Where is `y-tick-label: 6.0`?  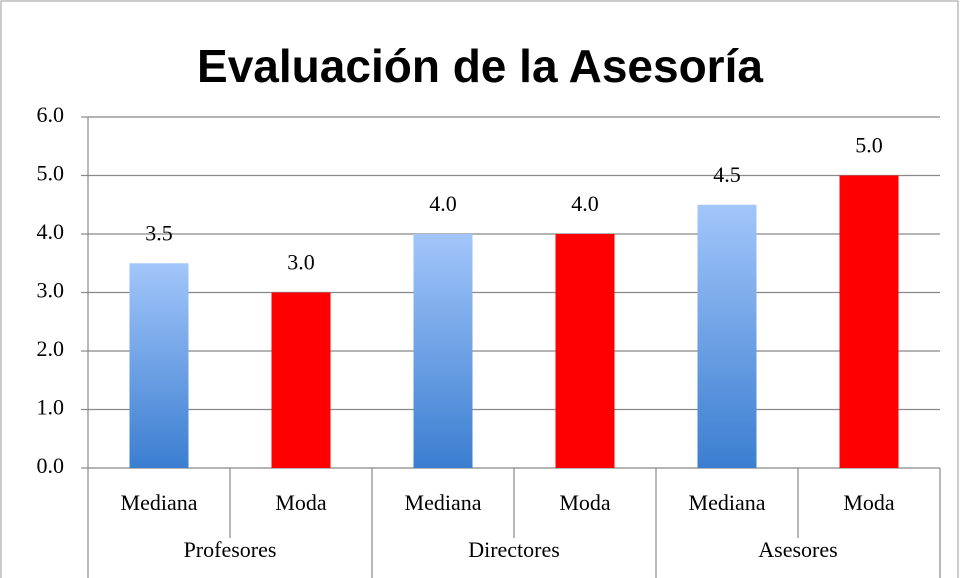 y-tick-label: 6.0 is located at coordinates (51, 114).